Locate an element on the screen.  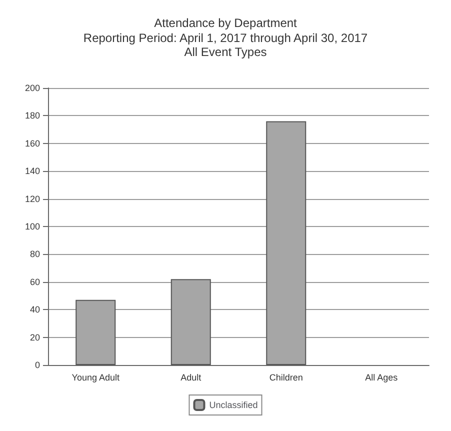
y-tick-label: 40 is located at coordinates (35, 309).